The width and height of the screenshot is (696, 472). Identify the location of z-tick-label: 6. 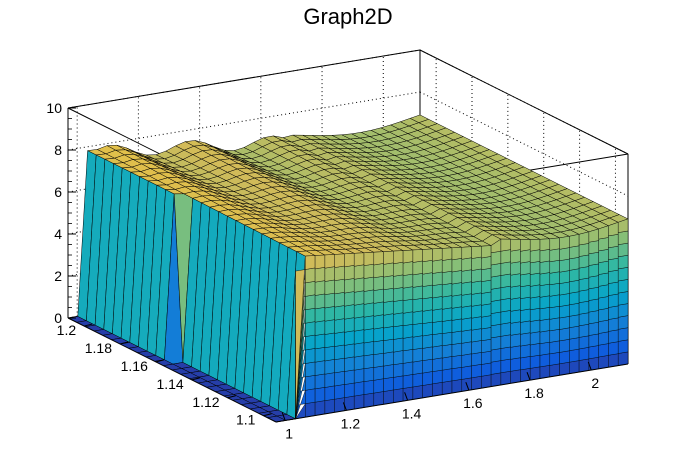
(58, 192).